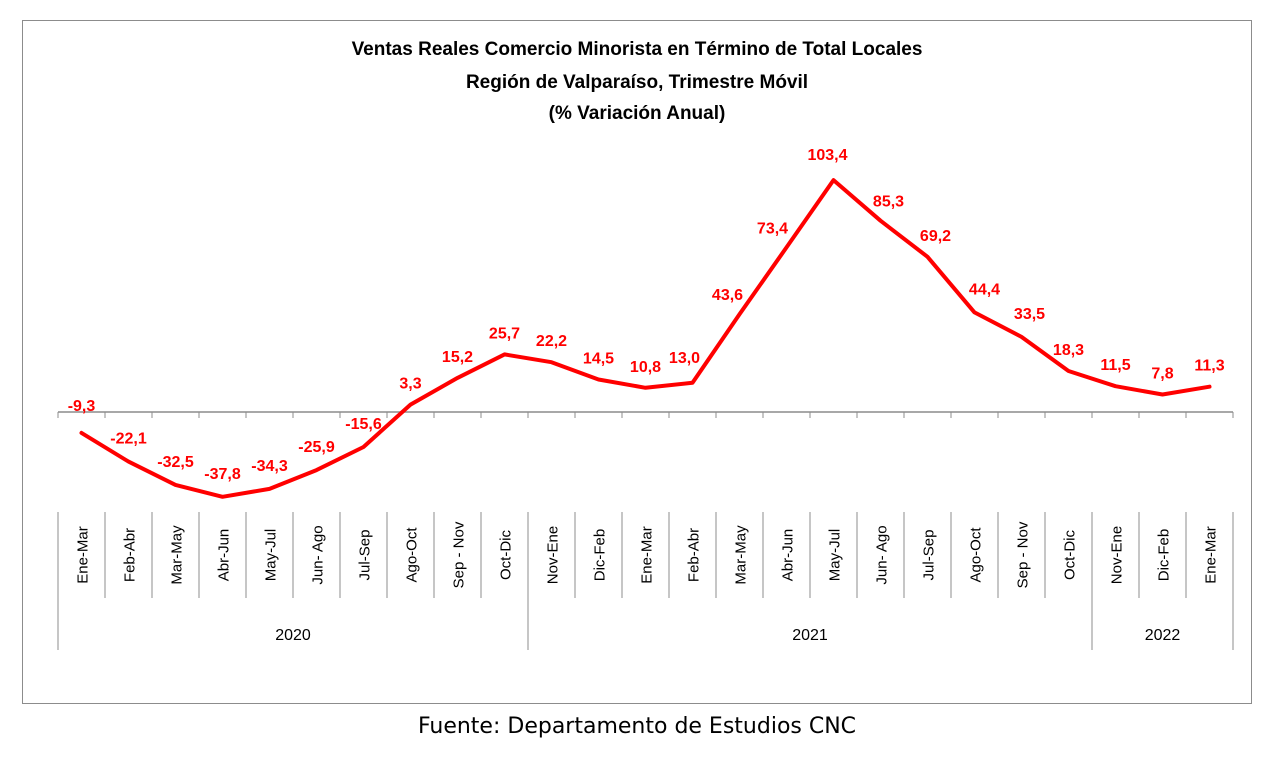 The image size is (1274, 768). I want to click on data-label: 7,8, so click(1162, 374).